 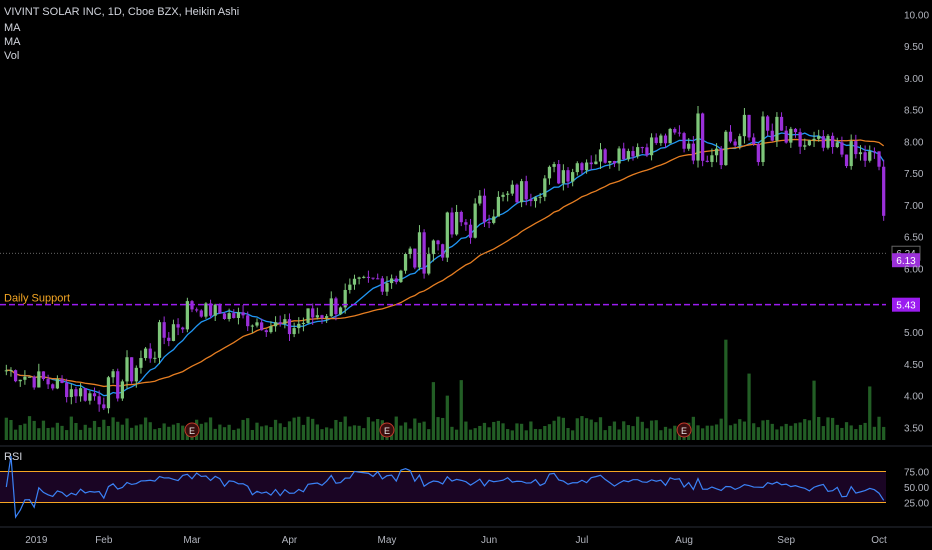 What do you see at coordinates (387, 540) in the screenshot?
I see `time-tick-label: May` at bounding box center [387, 540].